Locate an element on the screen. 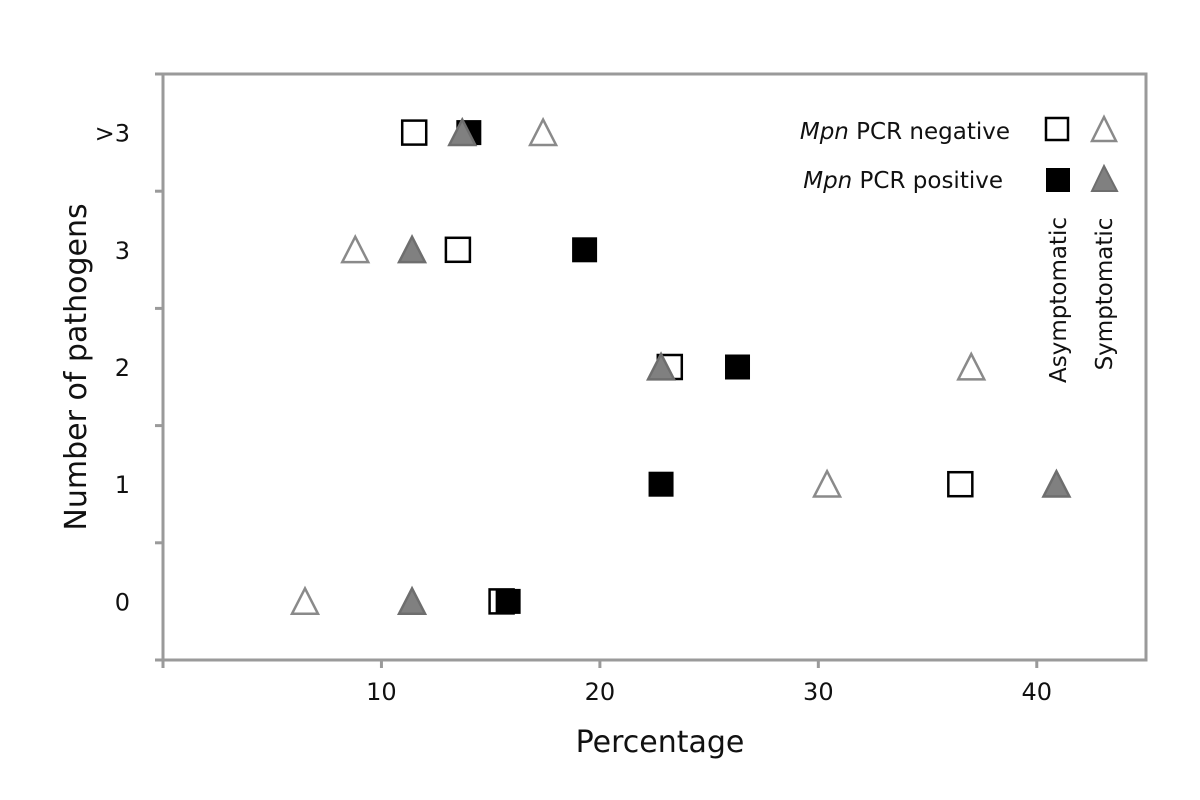 This screenshot has height=800, width=1200. legend-column-symptomatic: Symptomatic is located at coordinates (1105, 294).